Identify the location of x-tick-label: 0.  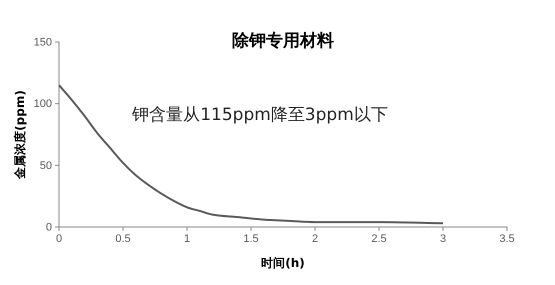
(59, 238).